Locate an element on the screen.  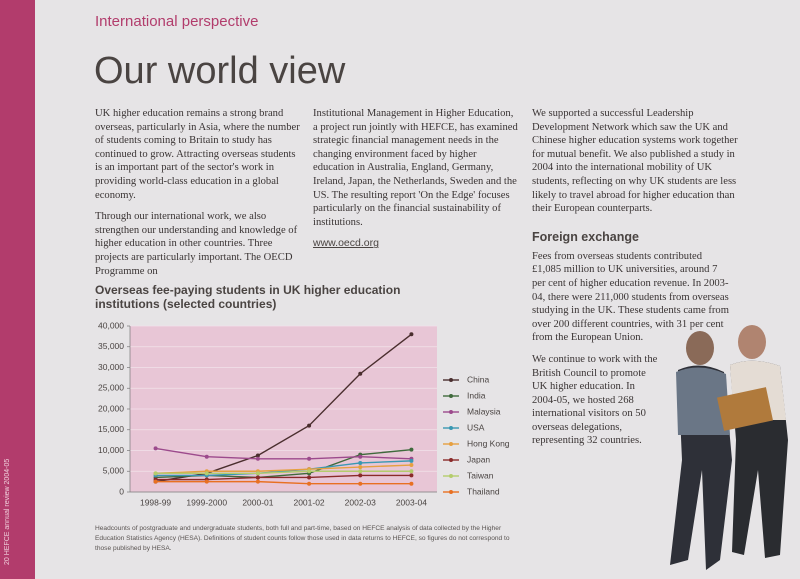
legend-label: USA is located at coordinates (476, 427).